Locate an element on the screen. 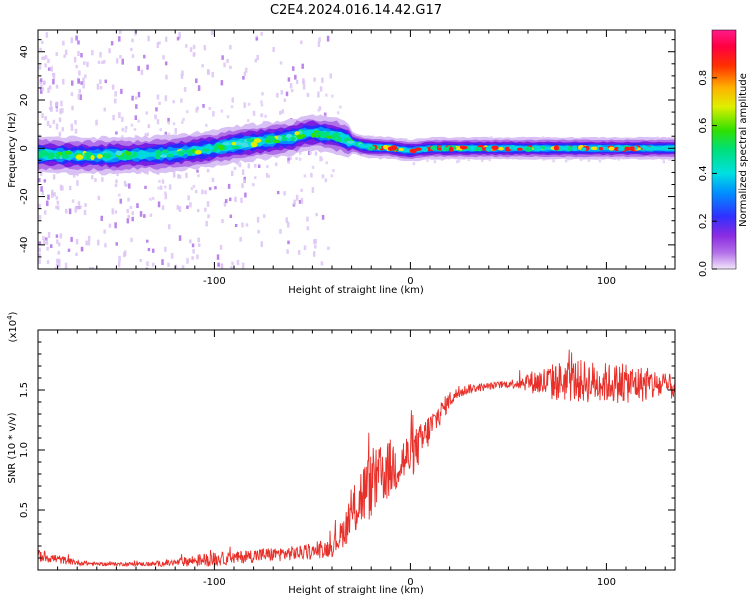 The image size is (750, 600). snr-x-tick-label: -100 is located at coordinates (214, 582).